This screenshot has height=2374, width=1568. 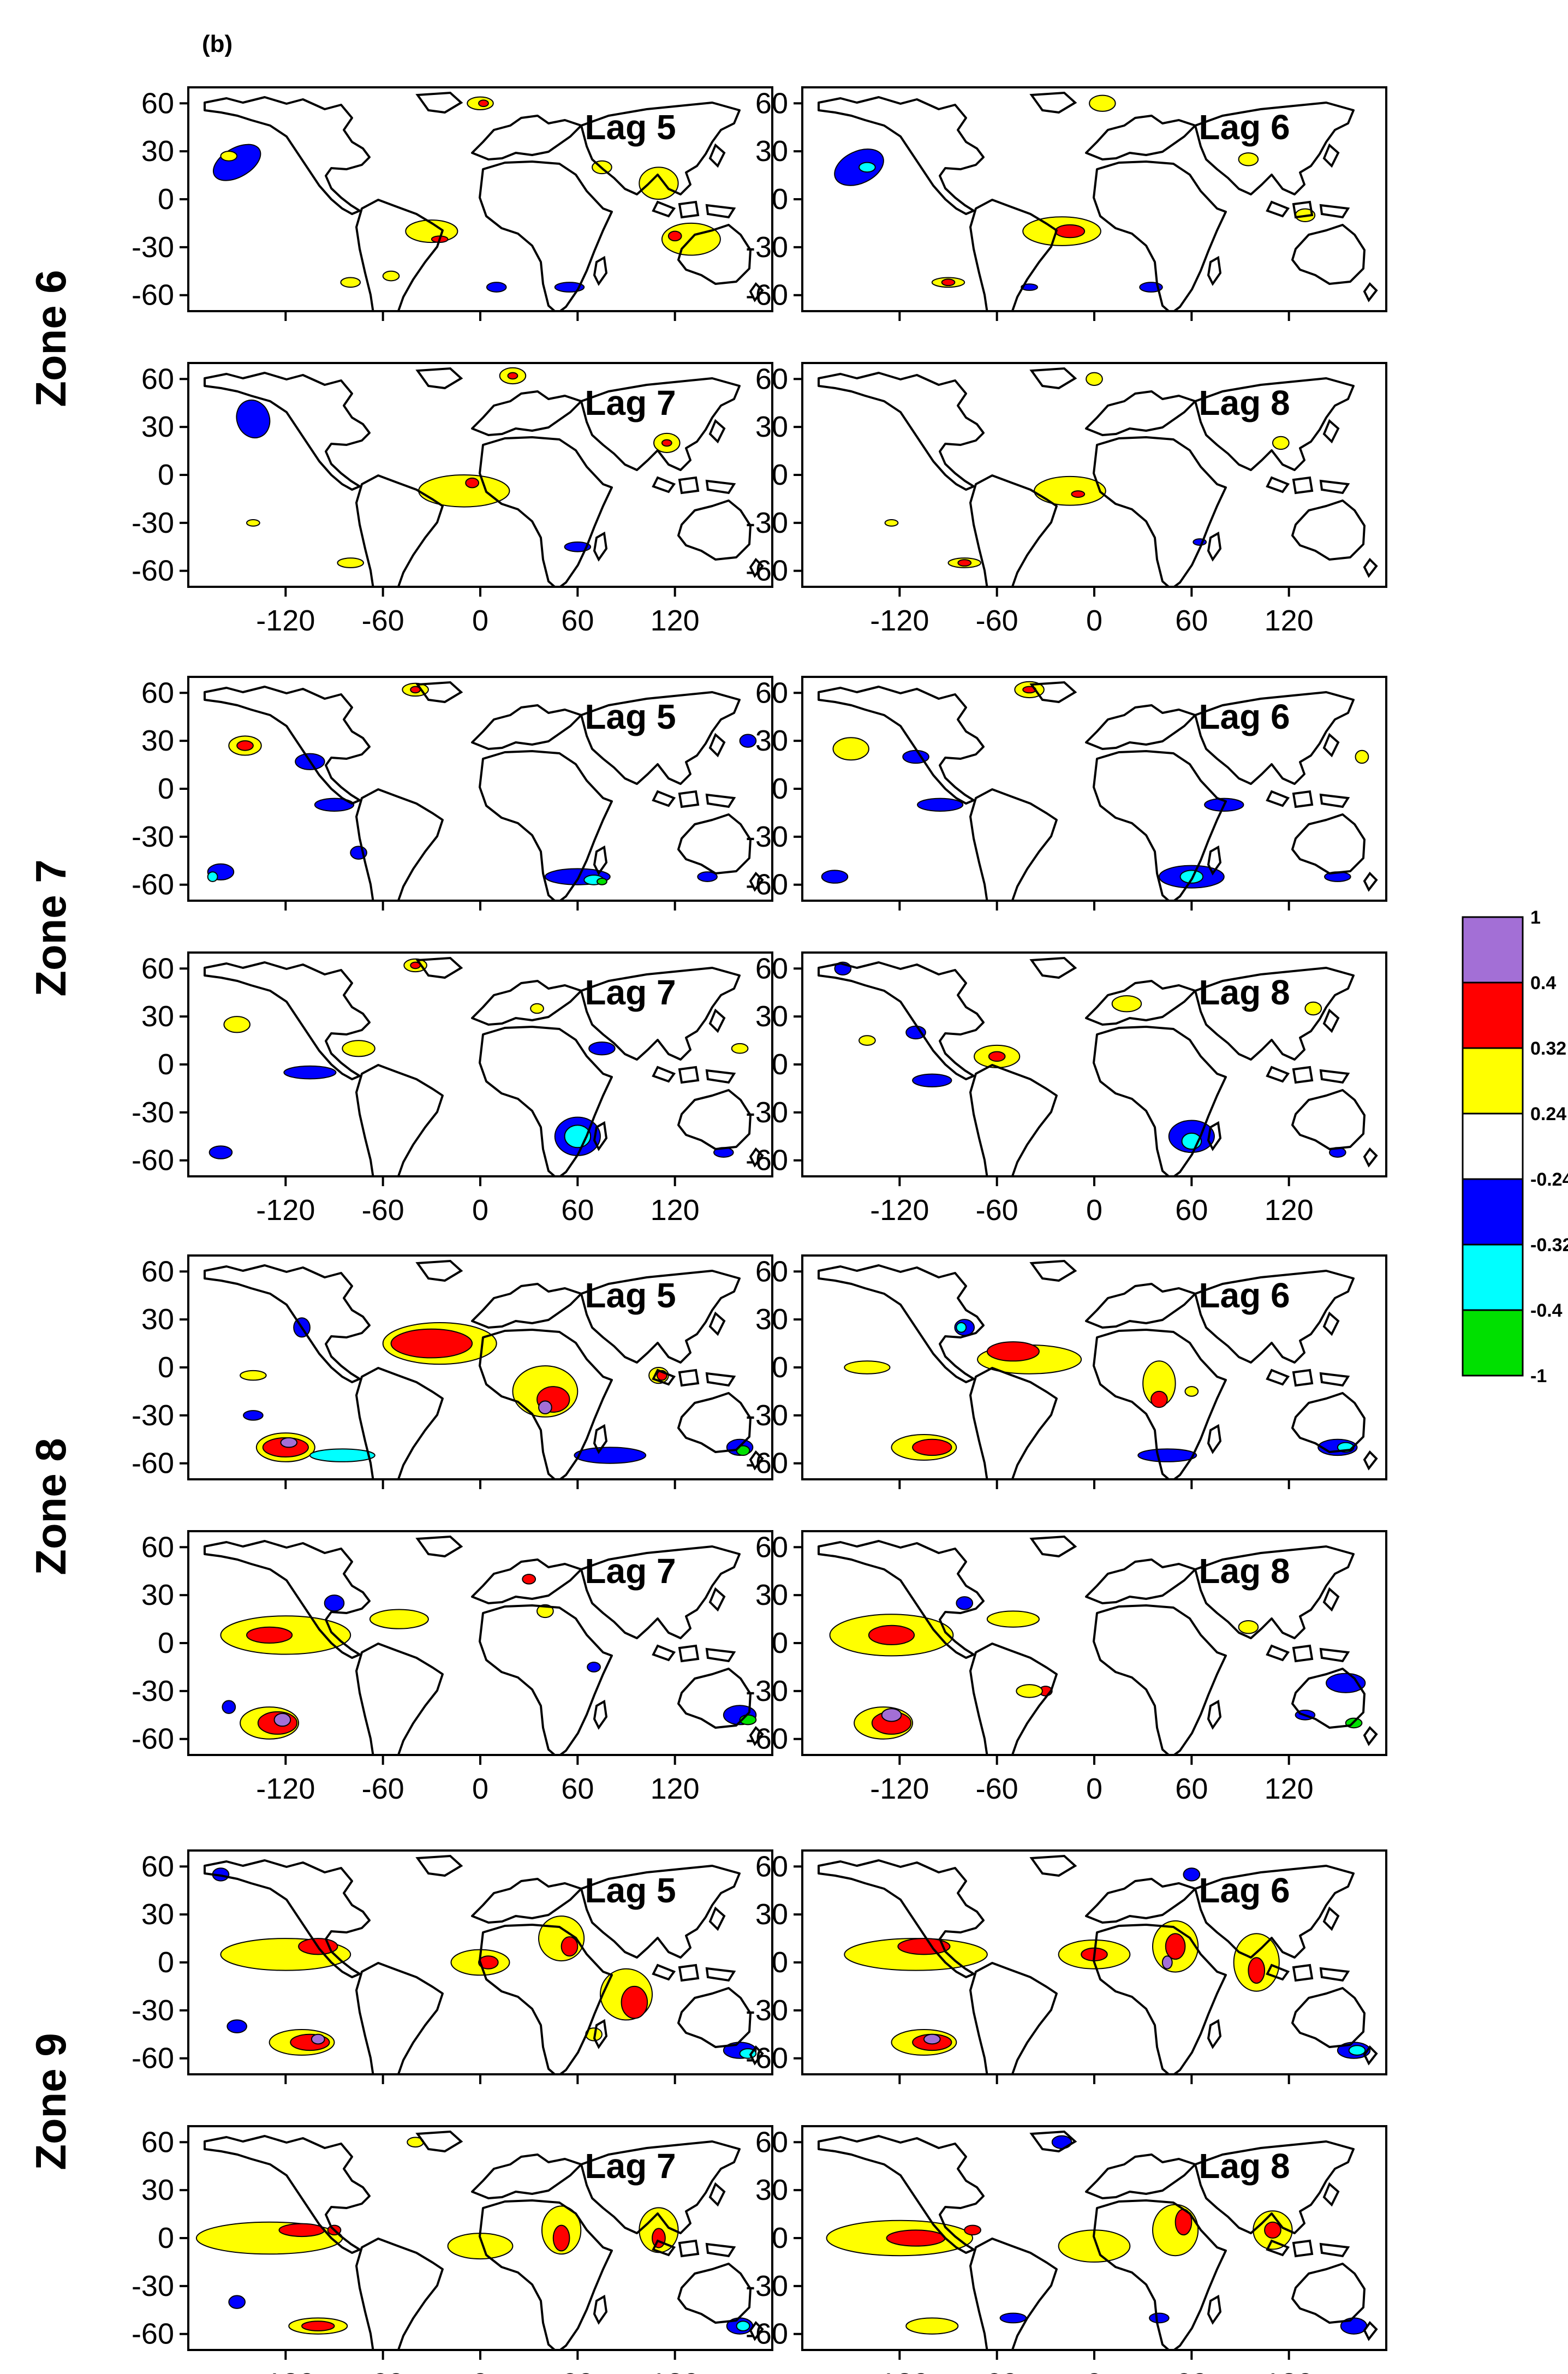 I want to click on zone-label: Zone 6, so click(x=51, y=338).